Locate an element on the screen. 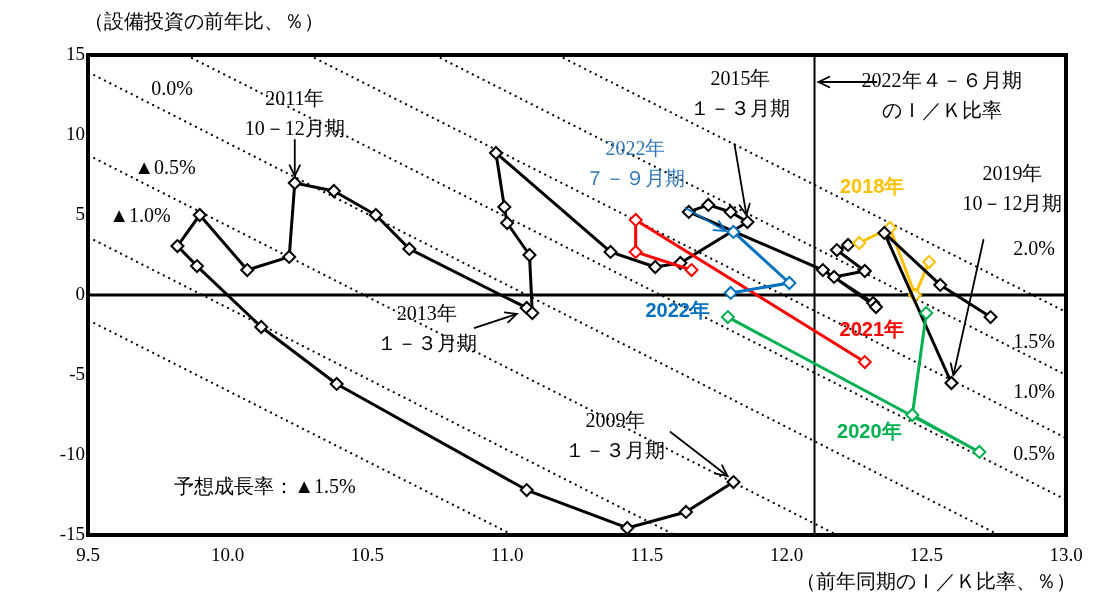  y-tick-label: -15 is located at coordinates (72, 533).